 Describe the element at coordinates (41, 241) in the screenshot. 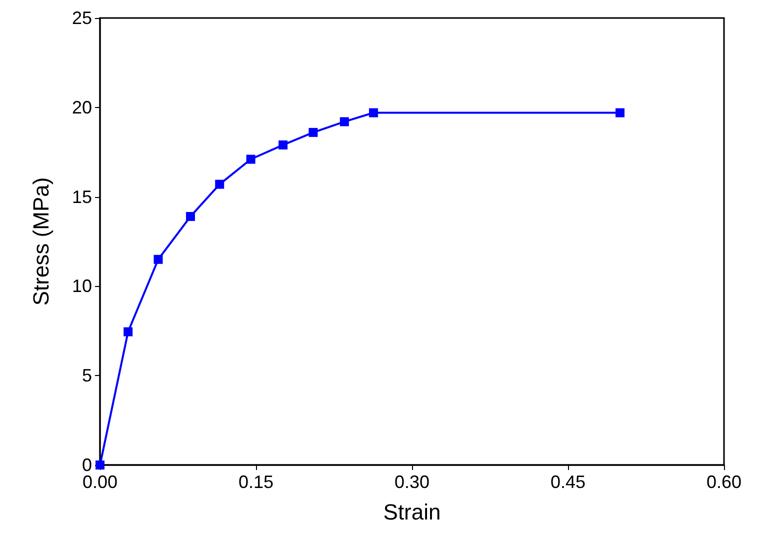

I see `y-axis-title: Stress (MPa)` at that location.